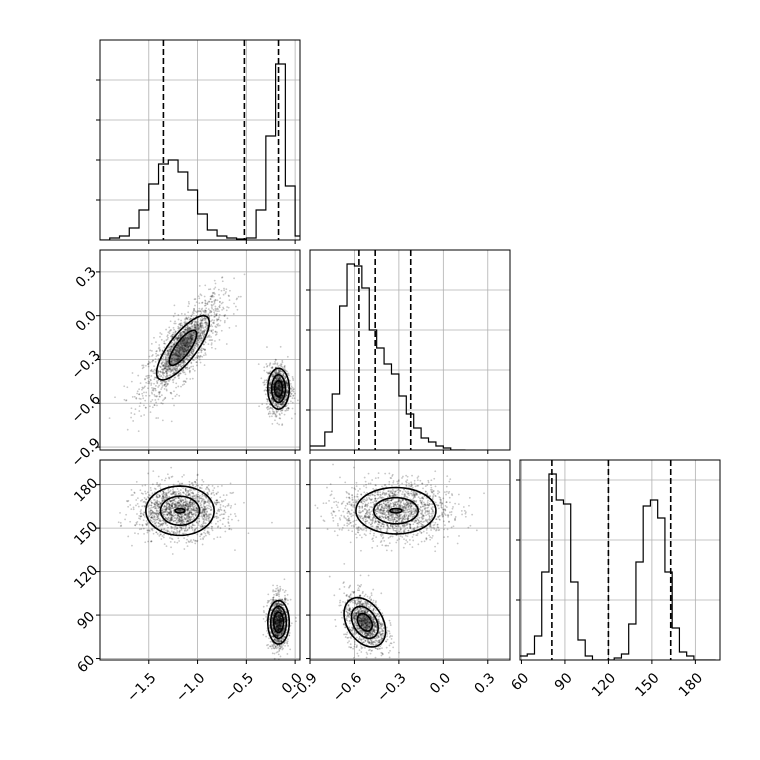 The height and width of the screenshot is (760, 760). I want to click on panel-frame, so click(200, 140).